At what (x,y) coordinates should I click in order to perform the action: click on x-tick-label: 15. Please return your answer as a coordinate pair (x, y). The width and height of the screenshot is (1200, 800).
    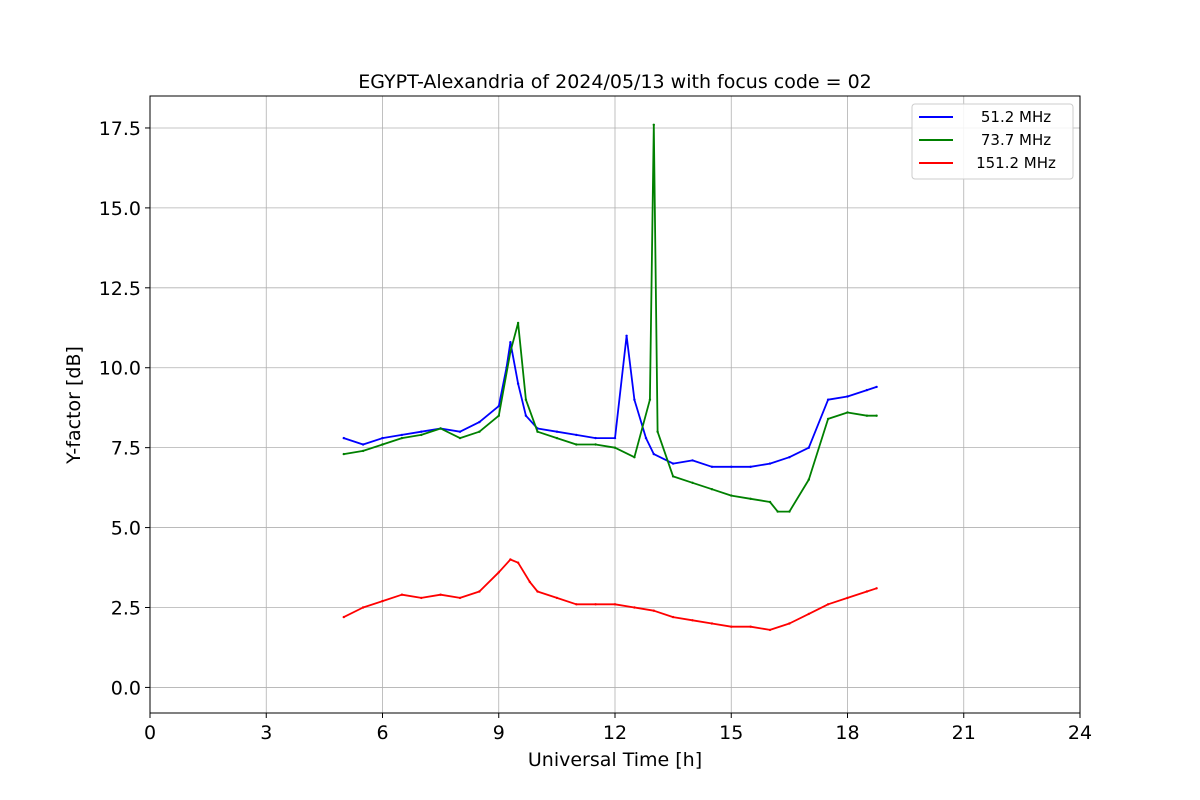
    Looking at the image, I should click on (731, 733).